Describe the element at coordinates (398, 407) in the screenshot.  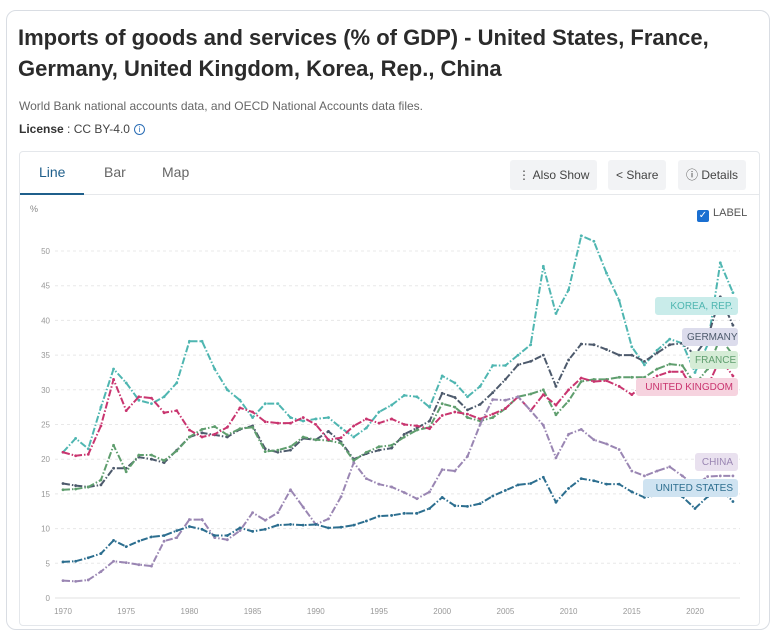
I see `series-line` at that location.